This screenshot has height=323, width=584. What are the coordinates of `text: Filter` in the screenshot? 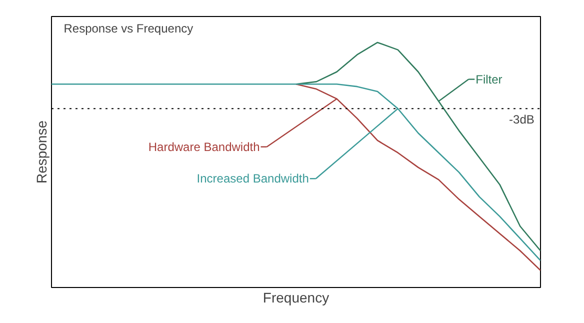 It's located at (489, 79).